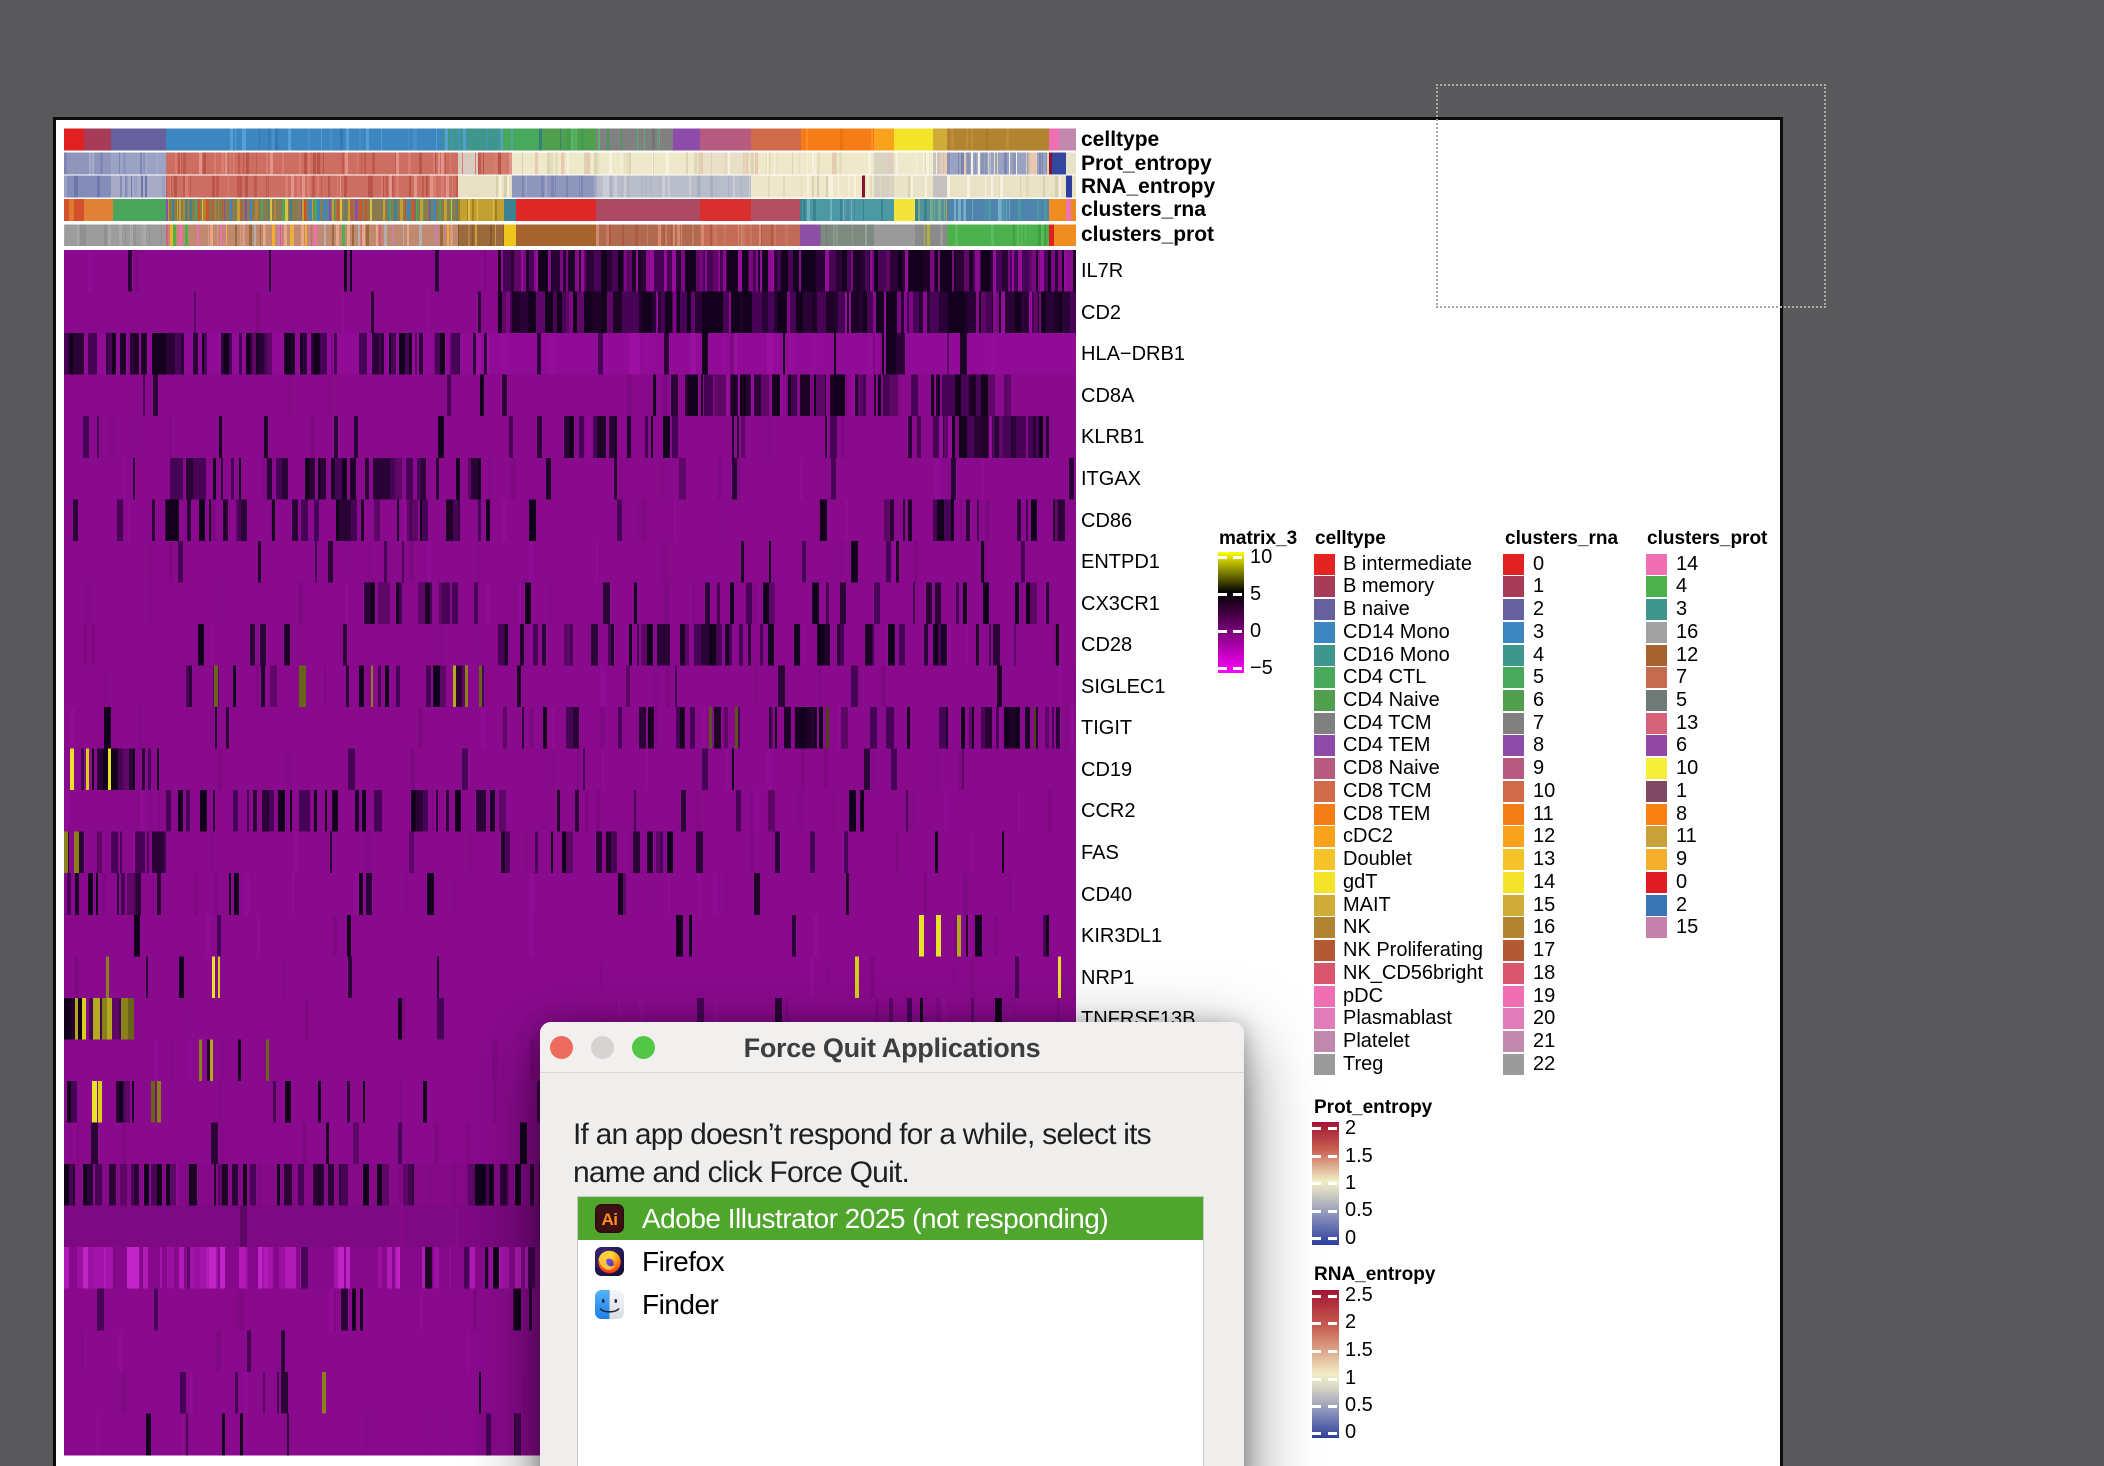 This screenshot has width=2104, height=1466. Describe the element at coordinates (610, 1219) in the screenshot. I see `svg-text: Ai` at that location.